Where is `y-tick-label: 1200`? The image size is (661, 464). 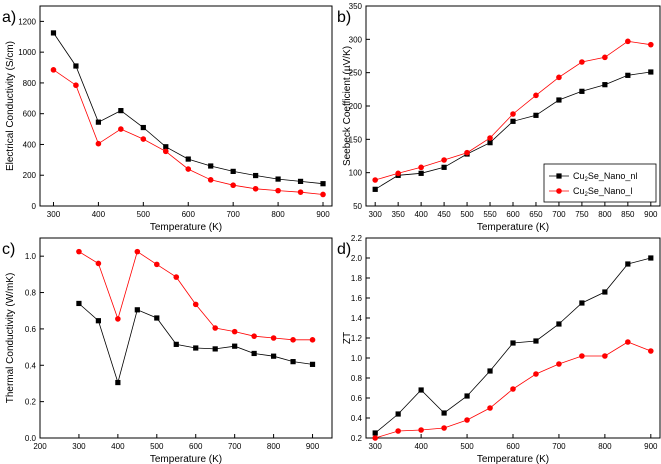 y-tick-label: 1200 is located at coordinates (27, 21).